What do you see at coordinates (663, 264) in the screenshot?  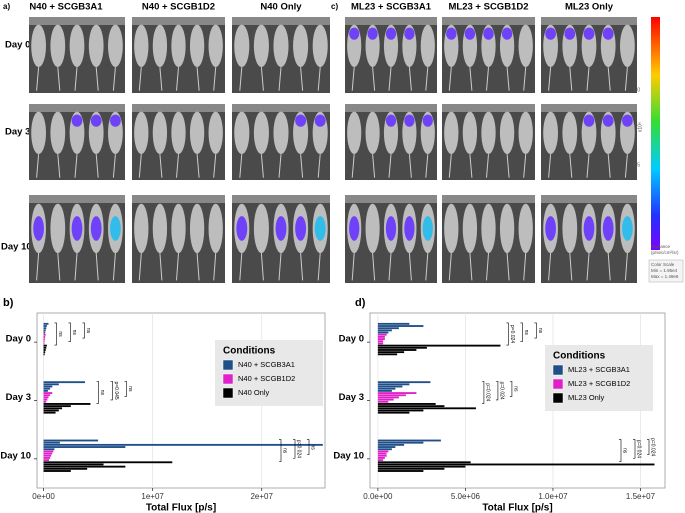 I see `color-scale: Color Scale` at bounding box center [663, 264].